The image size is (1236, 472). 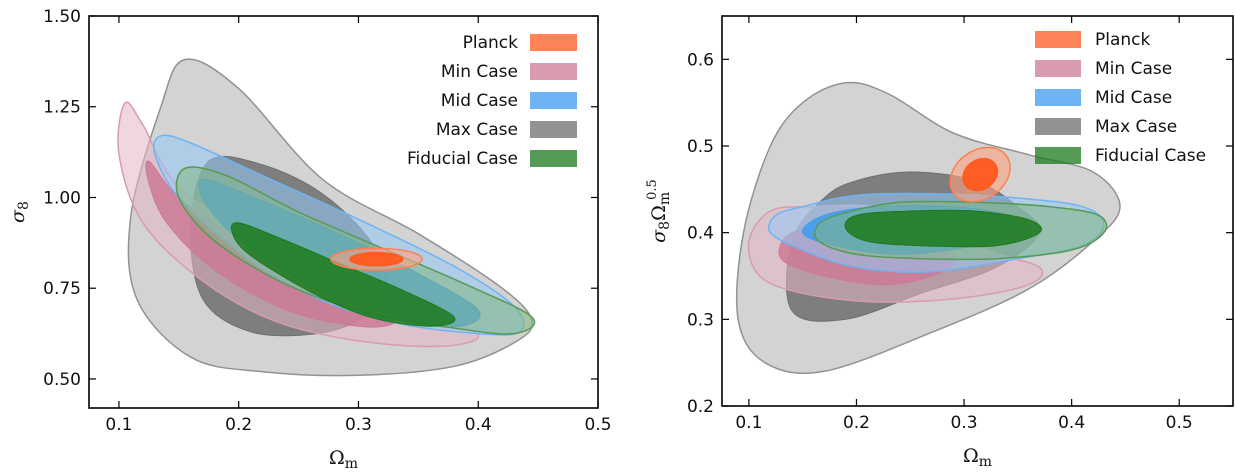 I want to click on y-tick-label: 0.50, so click(x=62, y=380).